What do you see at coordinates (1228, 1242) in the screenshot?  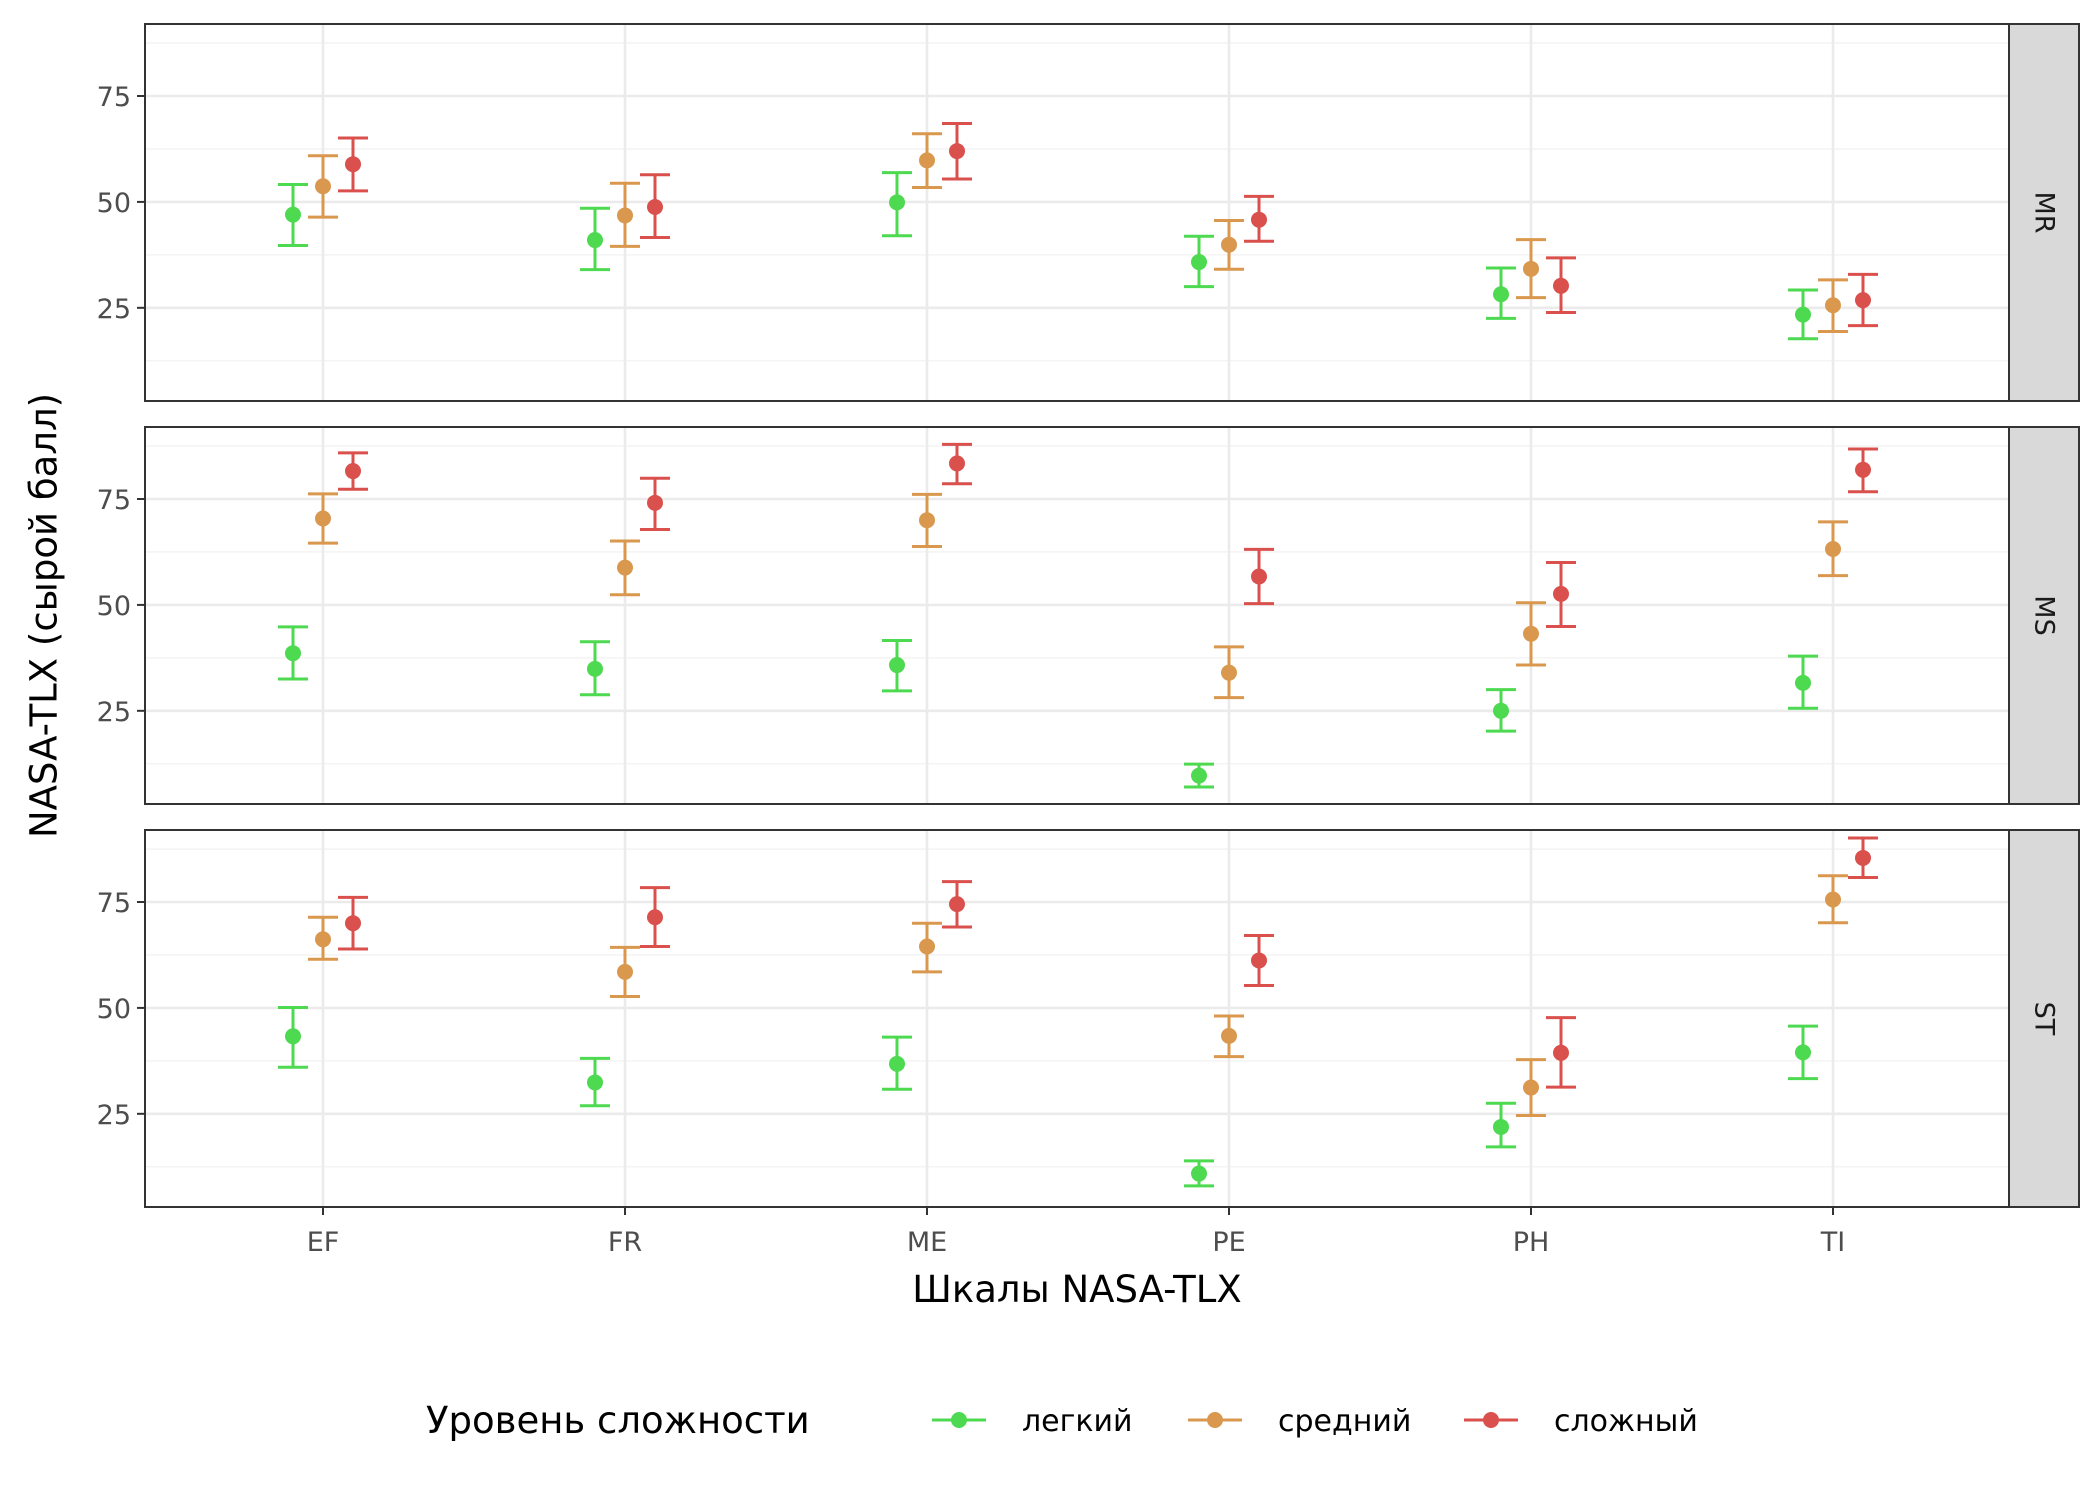 I see `x-tick-label: PE` at bounding box center [1228, 1242].